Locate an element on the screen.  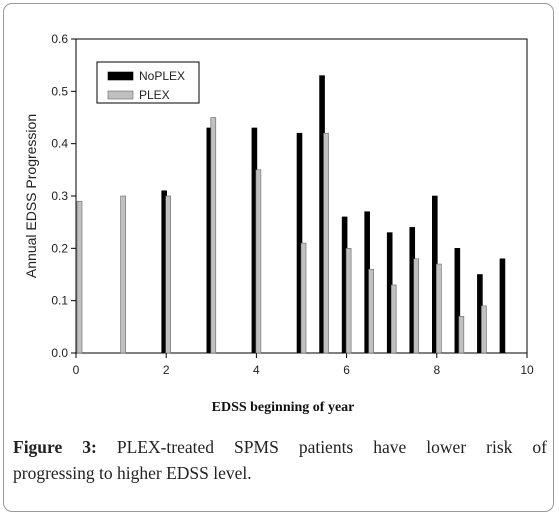
x-tick-label: 4 is located at coordinates (256, 370).